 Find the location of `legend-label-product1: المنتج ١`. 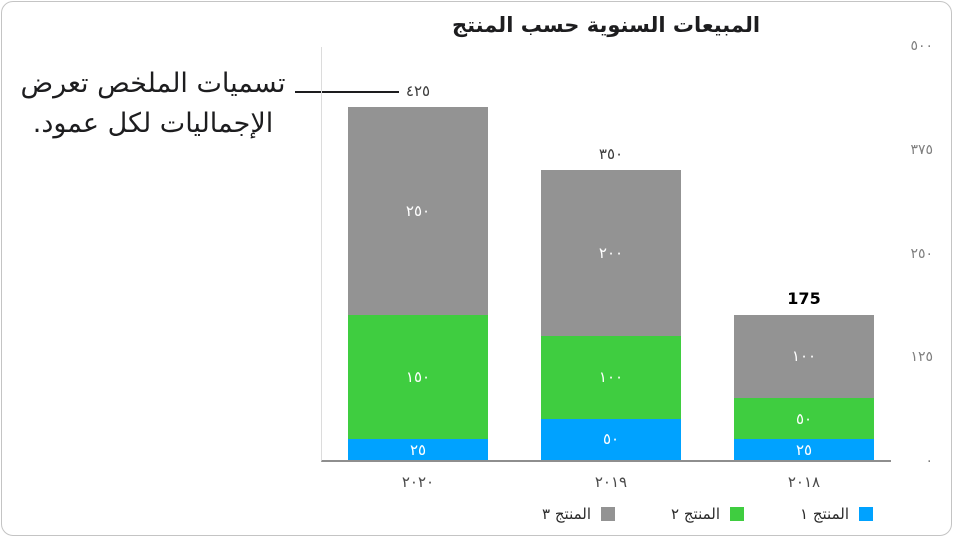

legend-label-product1: المنتج ١ is located at coordinates (824, 514).